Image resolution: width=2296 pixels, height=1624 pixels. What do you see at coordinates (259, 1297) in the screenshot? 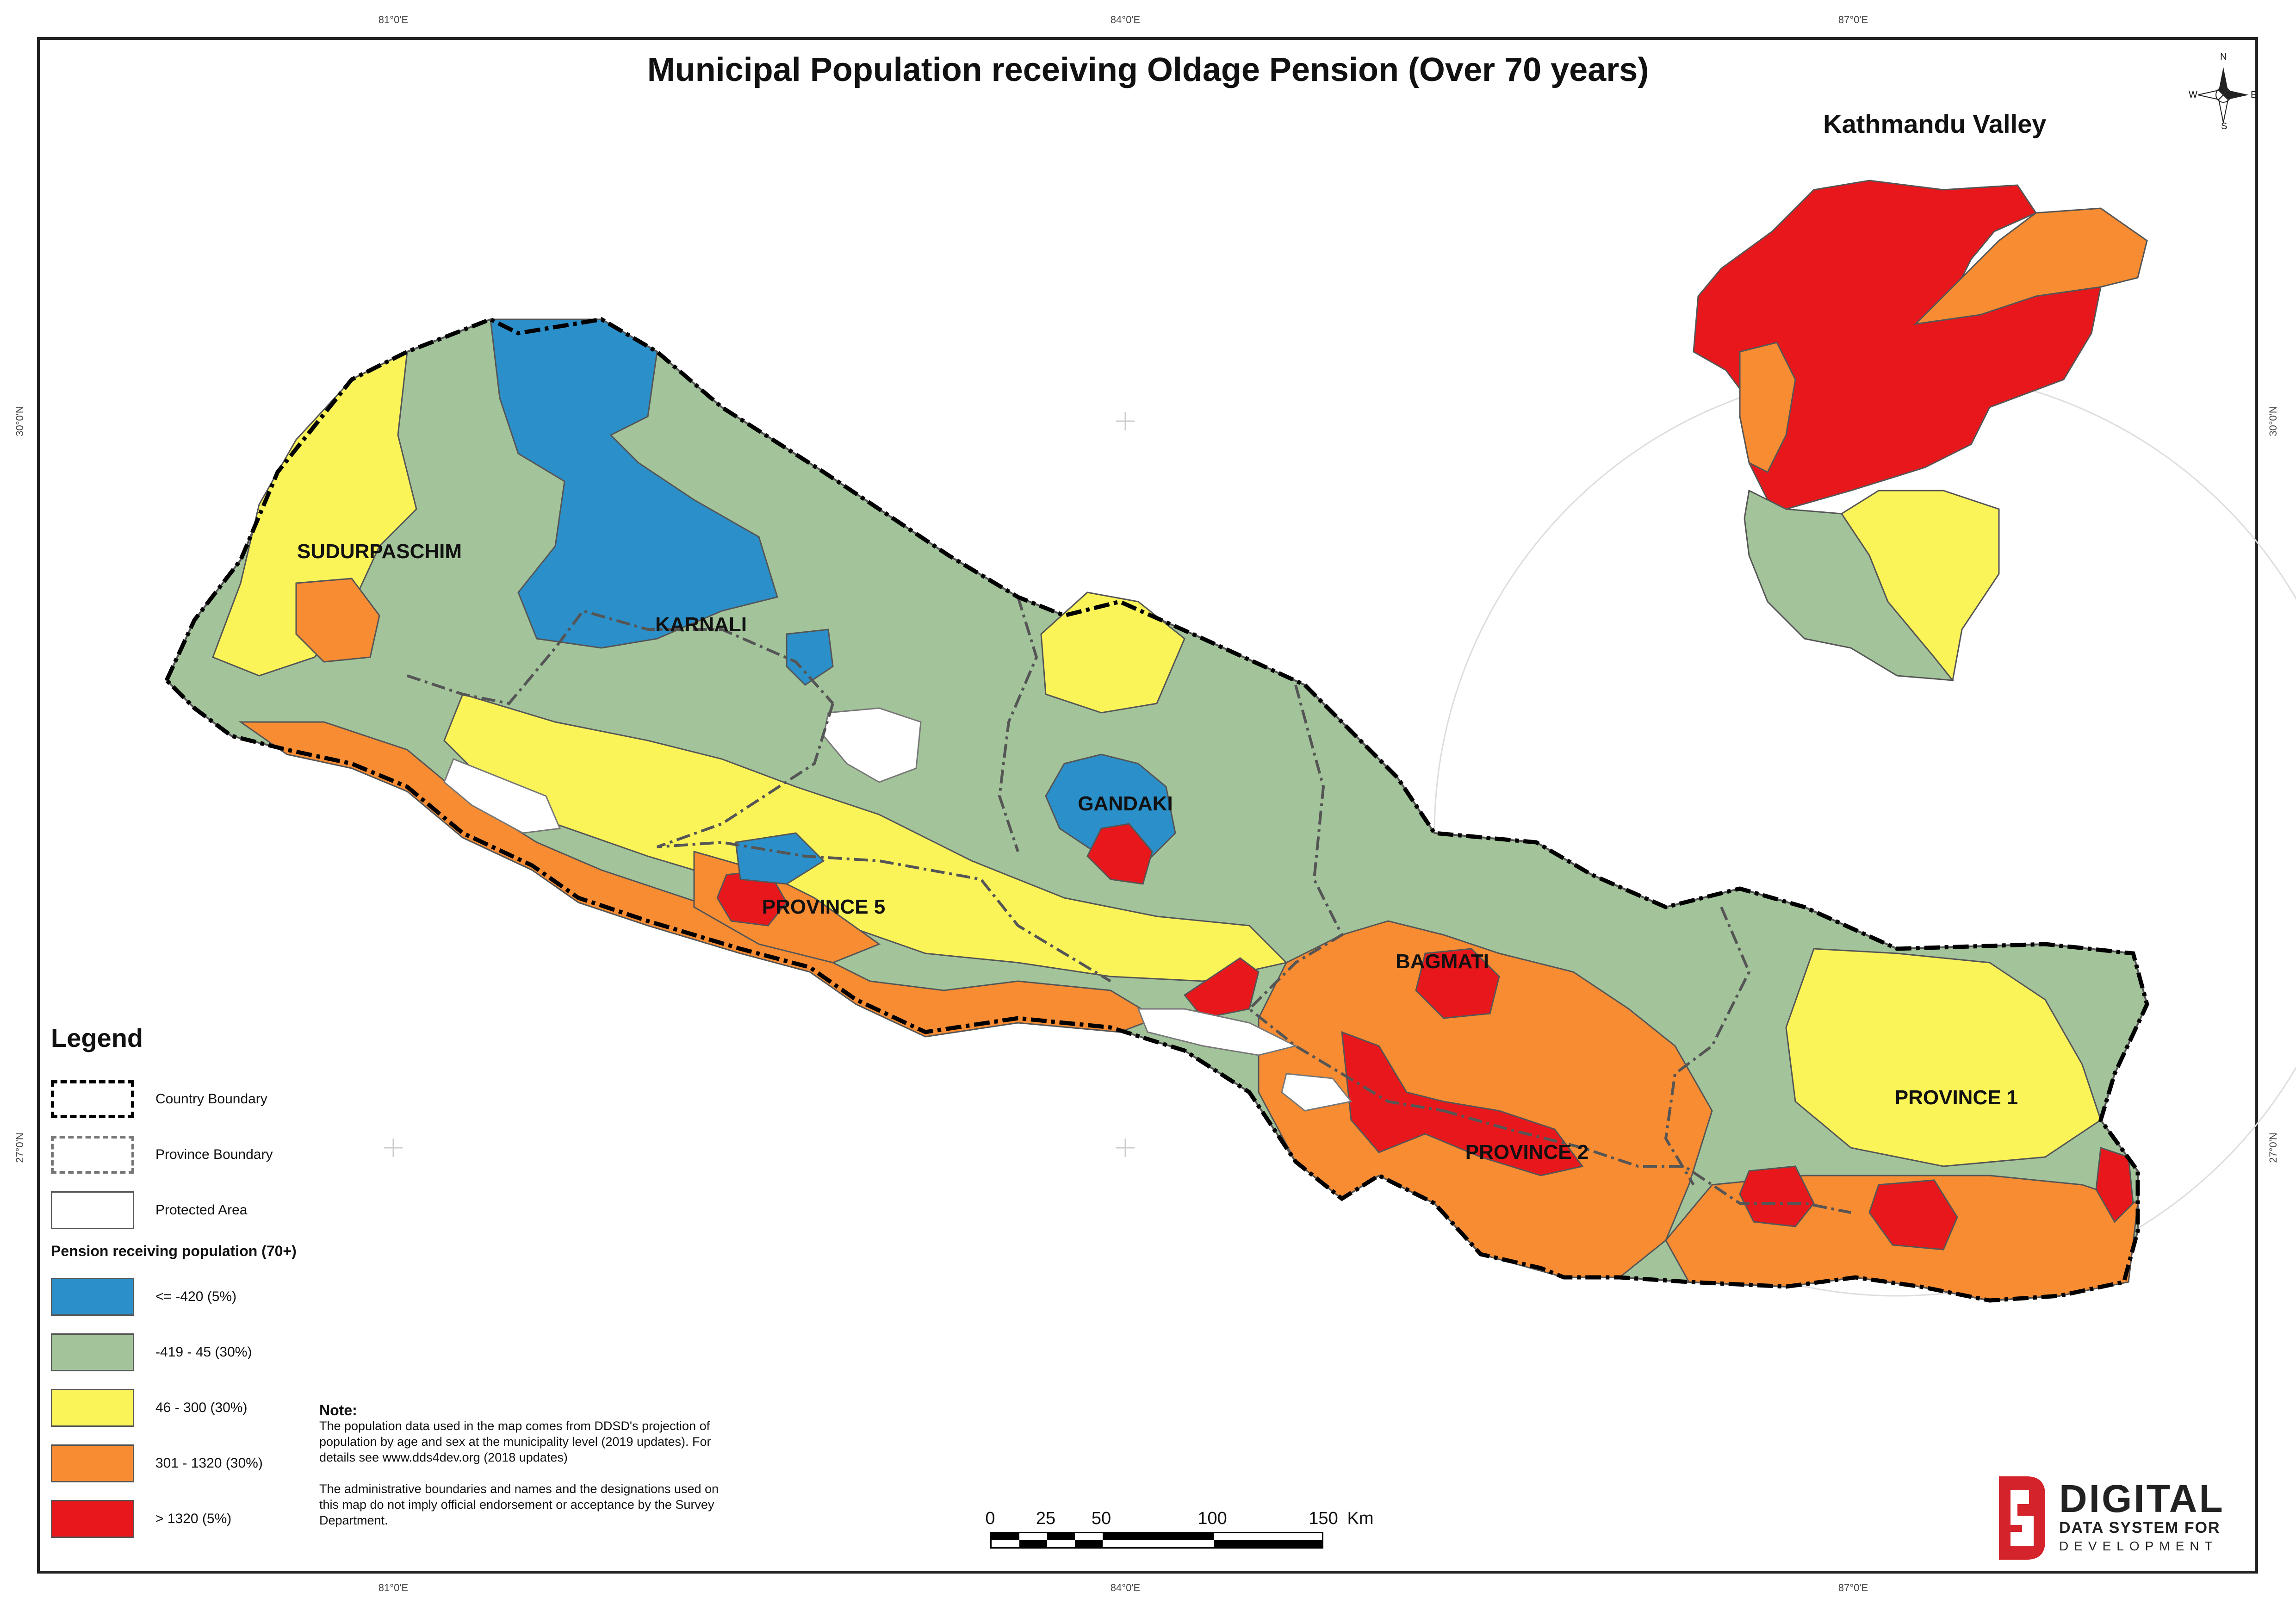
I see `legend-row-class-1: <= -420 (5%)` at bounding box center [259, 1297].